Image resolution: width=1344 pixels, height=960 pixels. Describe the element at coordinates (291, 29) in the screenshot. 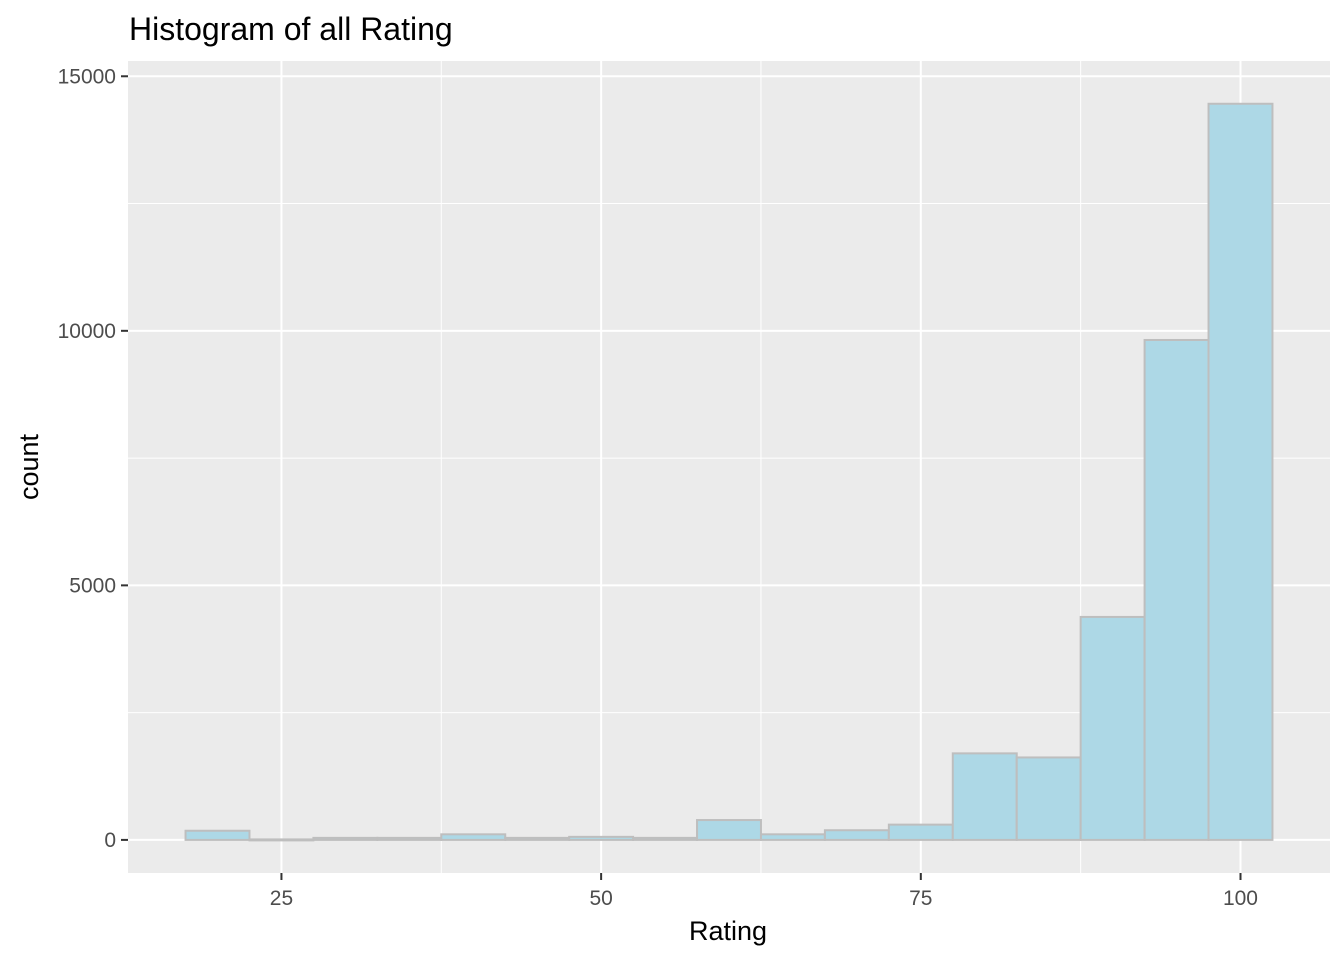

I see `chart-title: Histogram of all Rating` at that location.